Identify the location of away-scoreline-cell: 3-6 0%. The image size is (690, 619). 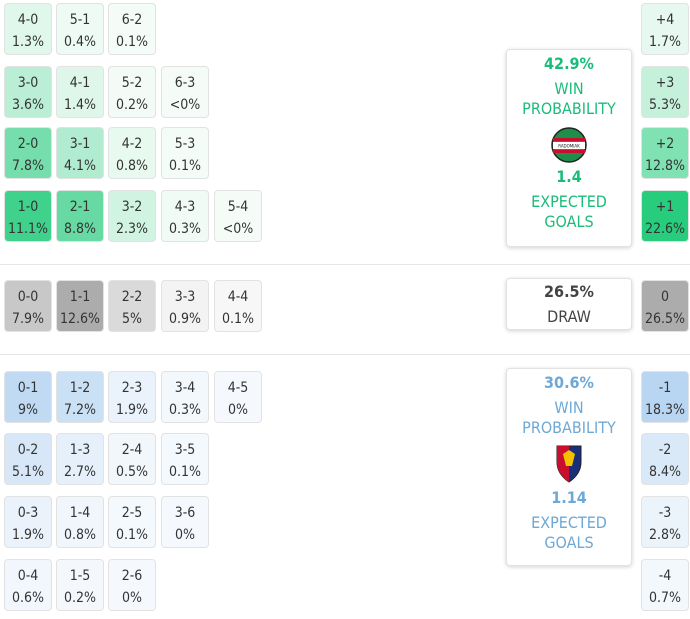
(185, 522).